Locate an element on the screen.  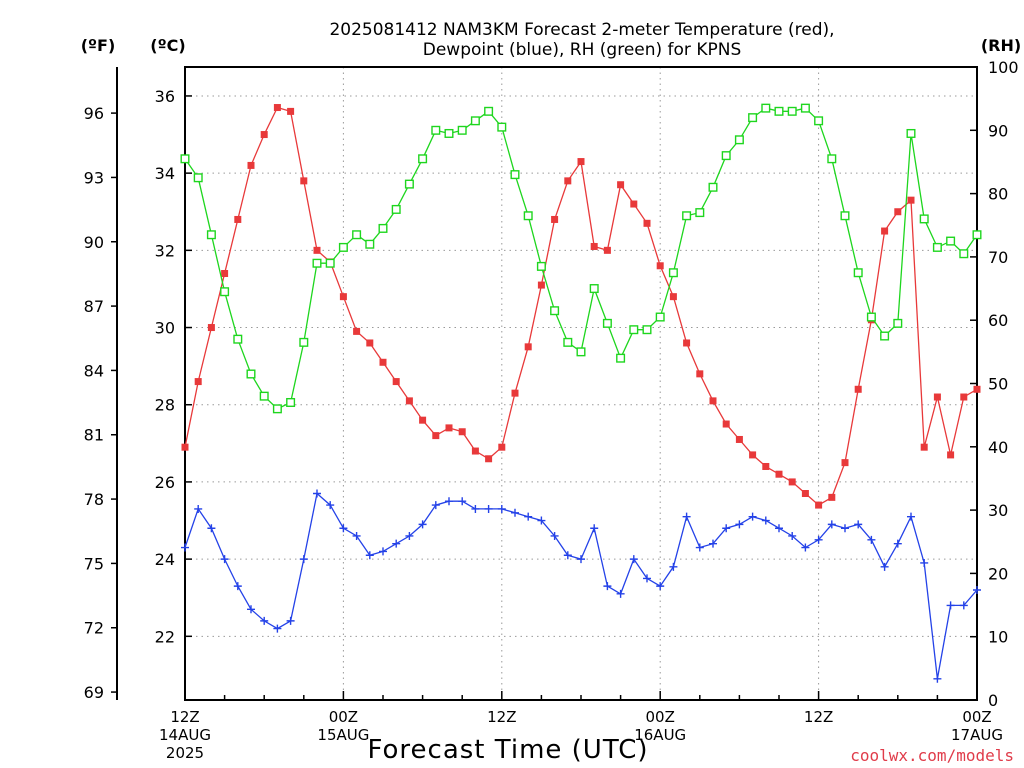
rh-tick-label: 50 is located at coordinates (998, 384).